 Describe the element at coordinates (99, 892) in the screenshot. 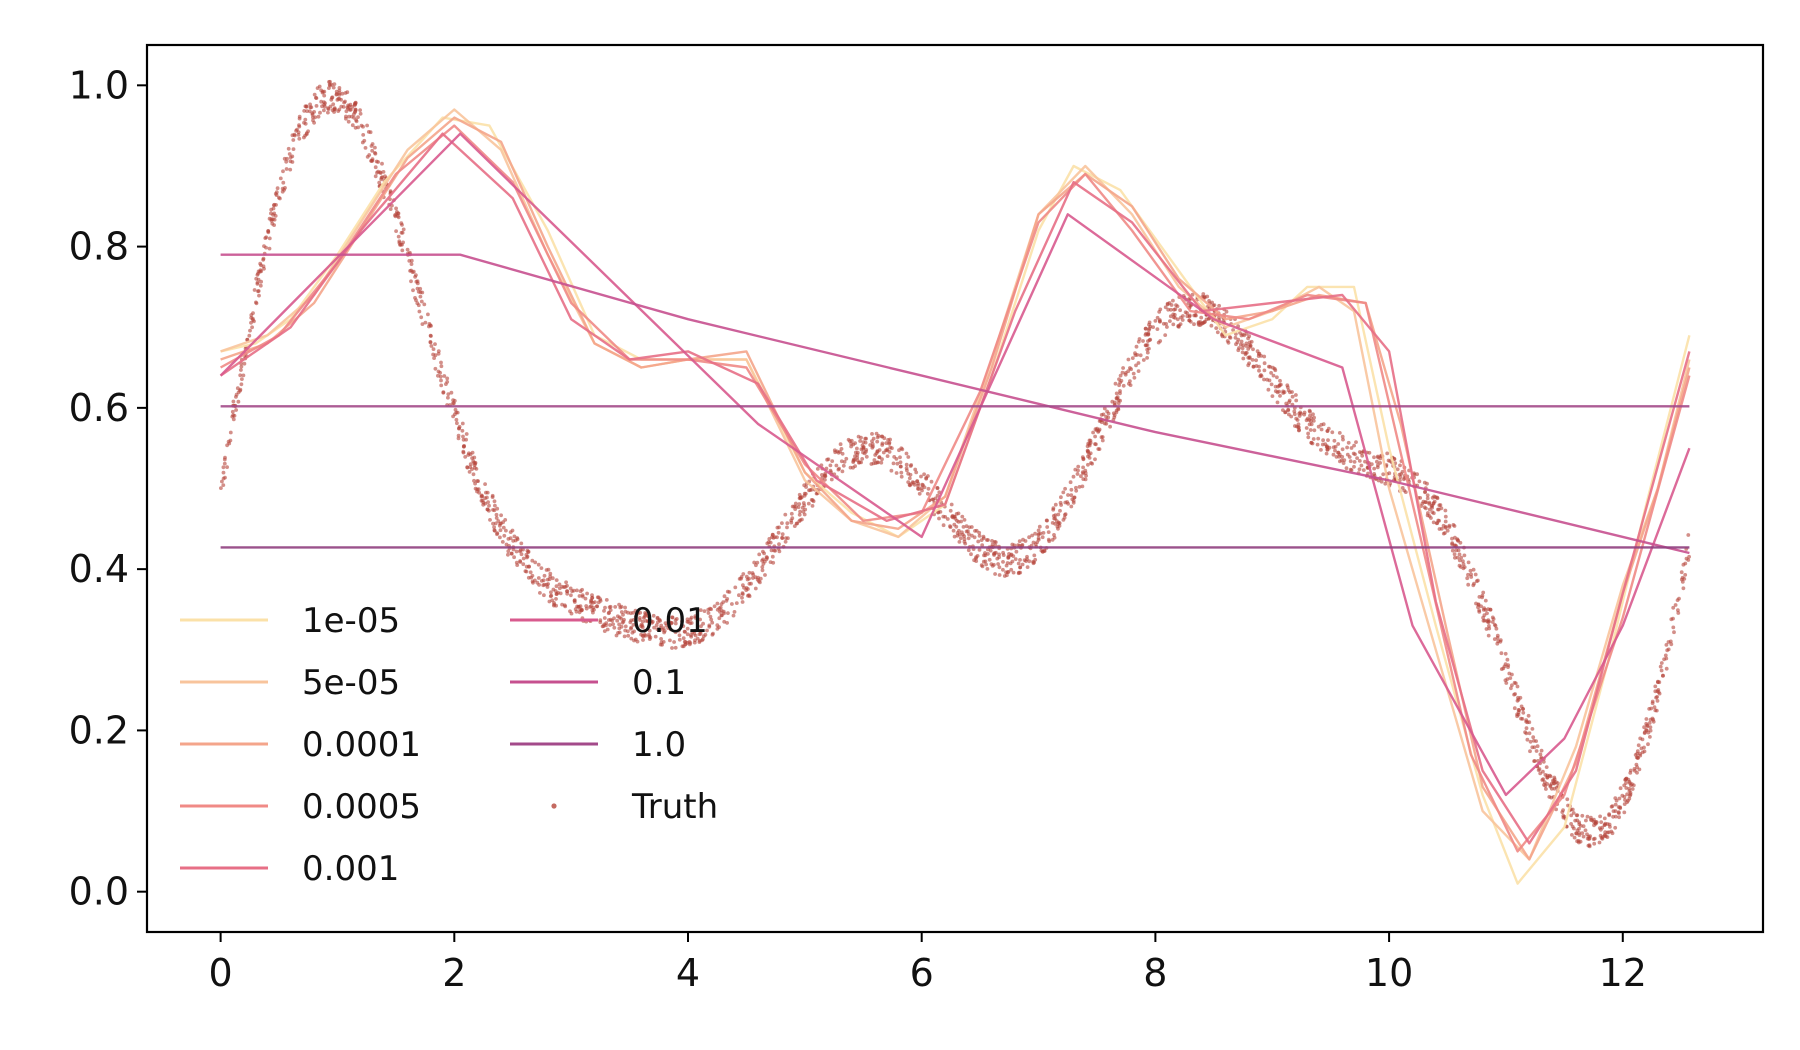

I see `y-tick-label: 0.0` at that location.